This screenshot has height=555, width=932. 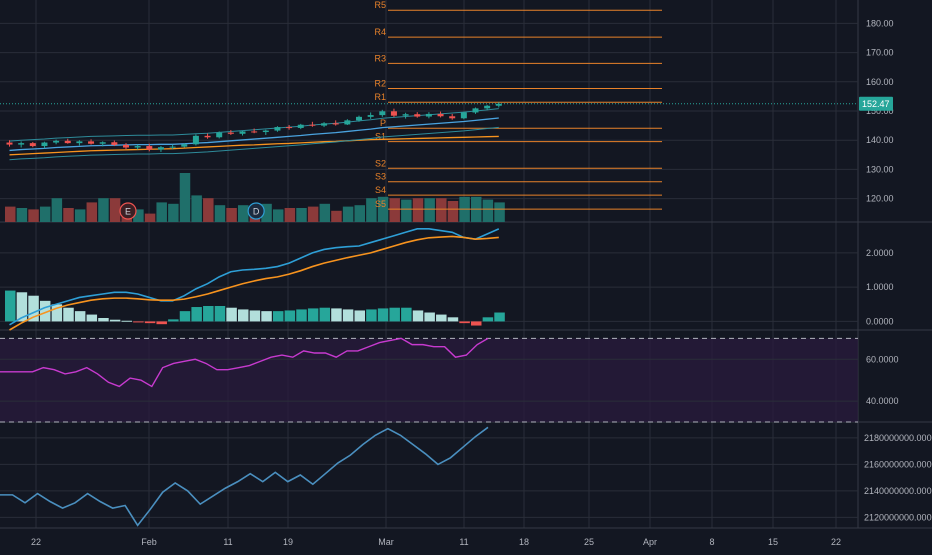 I want to click on dividend-marker, so click(x=256, y=211).